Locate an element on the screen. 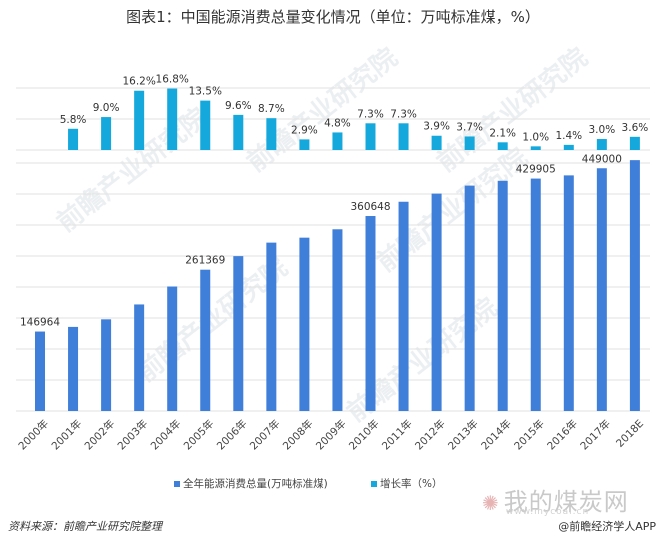 This screenshot has height=543, width=666. x-tick-label: 2017年 is located at coordinates (596, 435).